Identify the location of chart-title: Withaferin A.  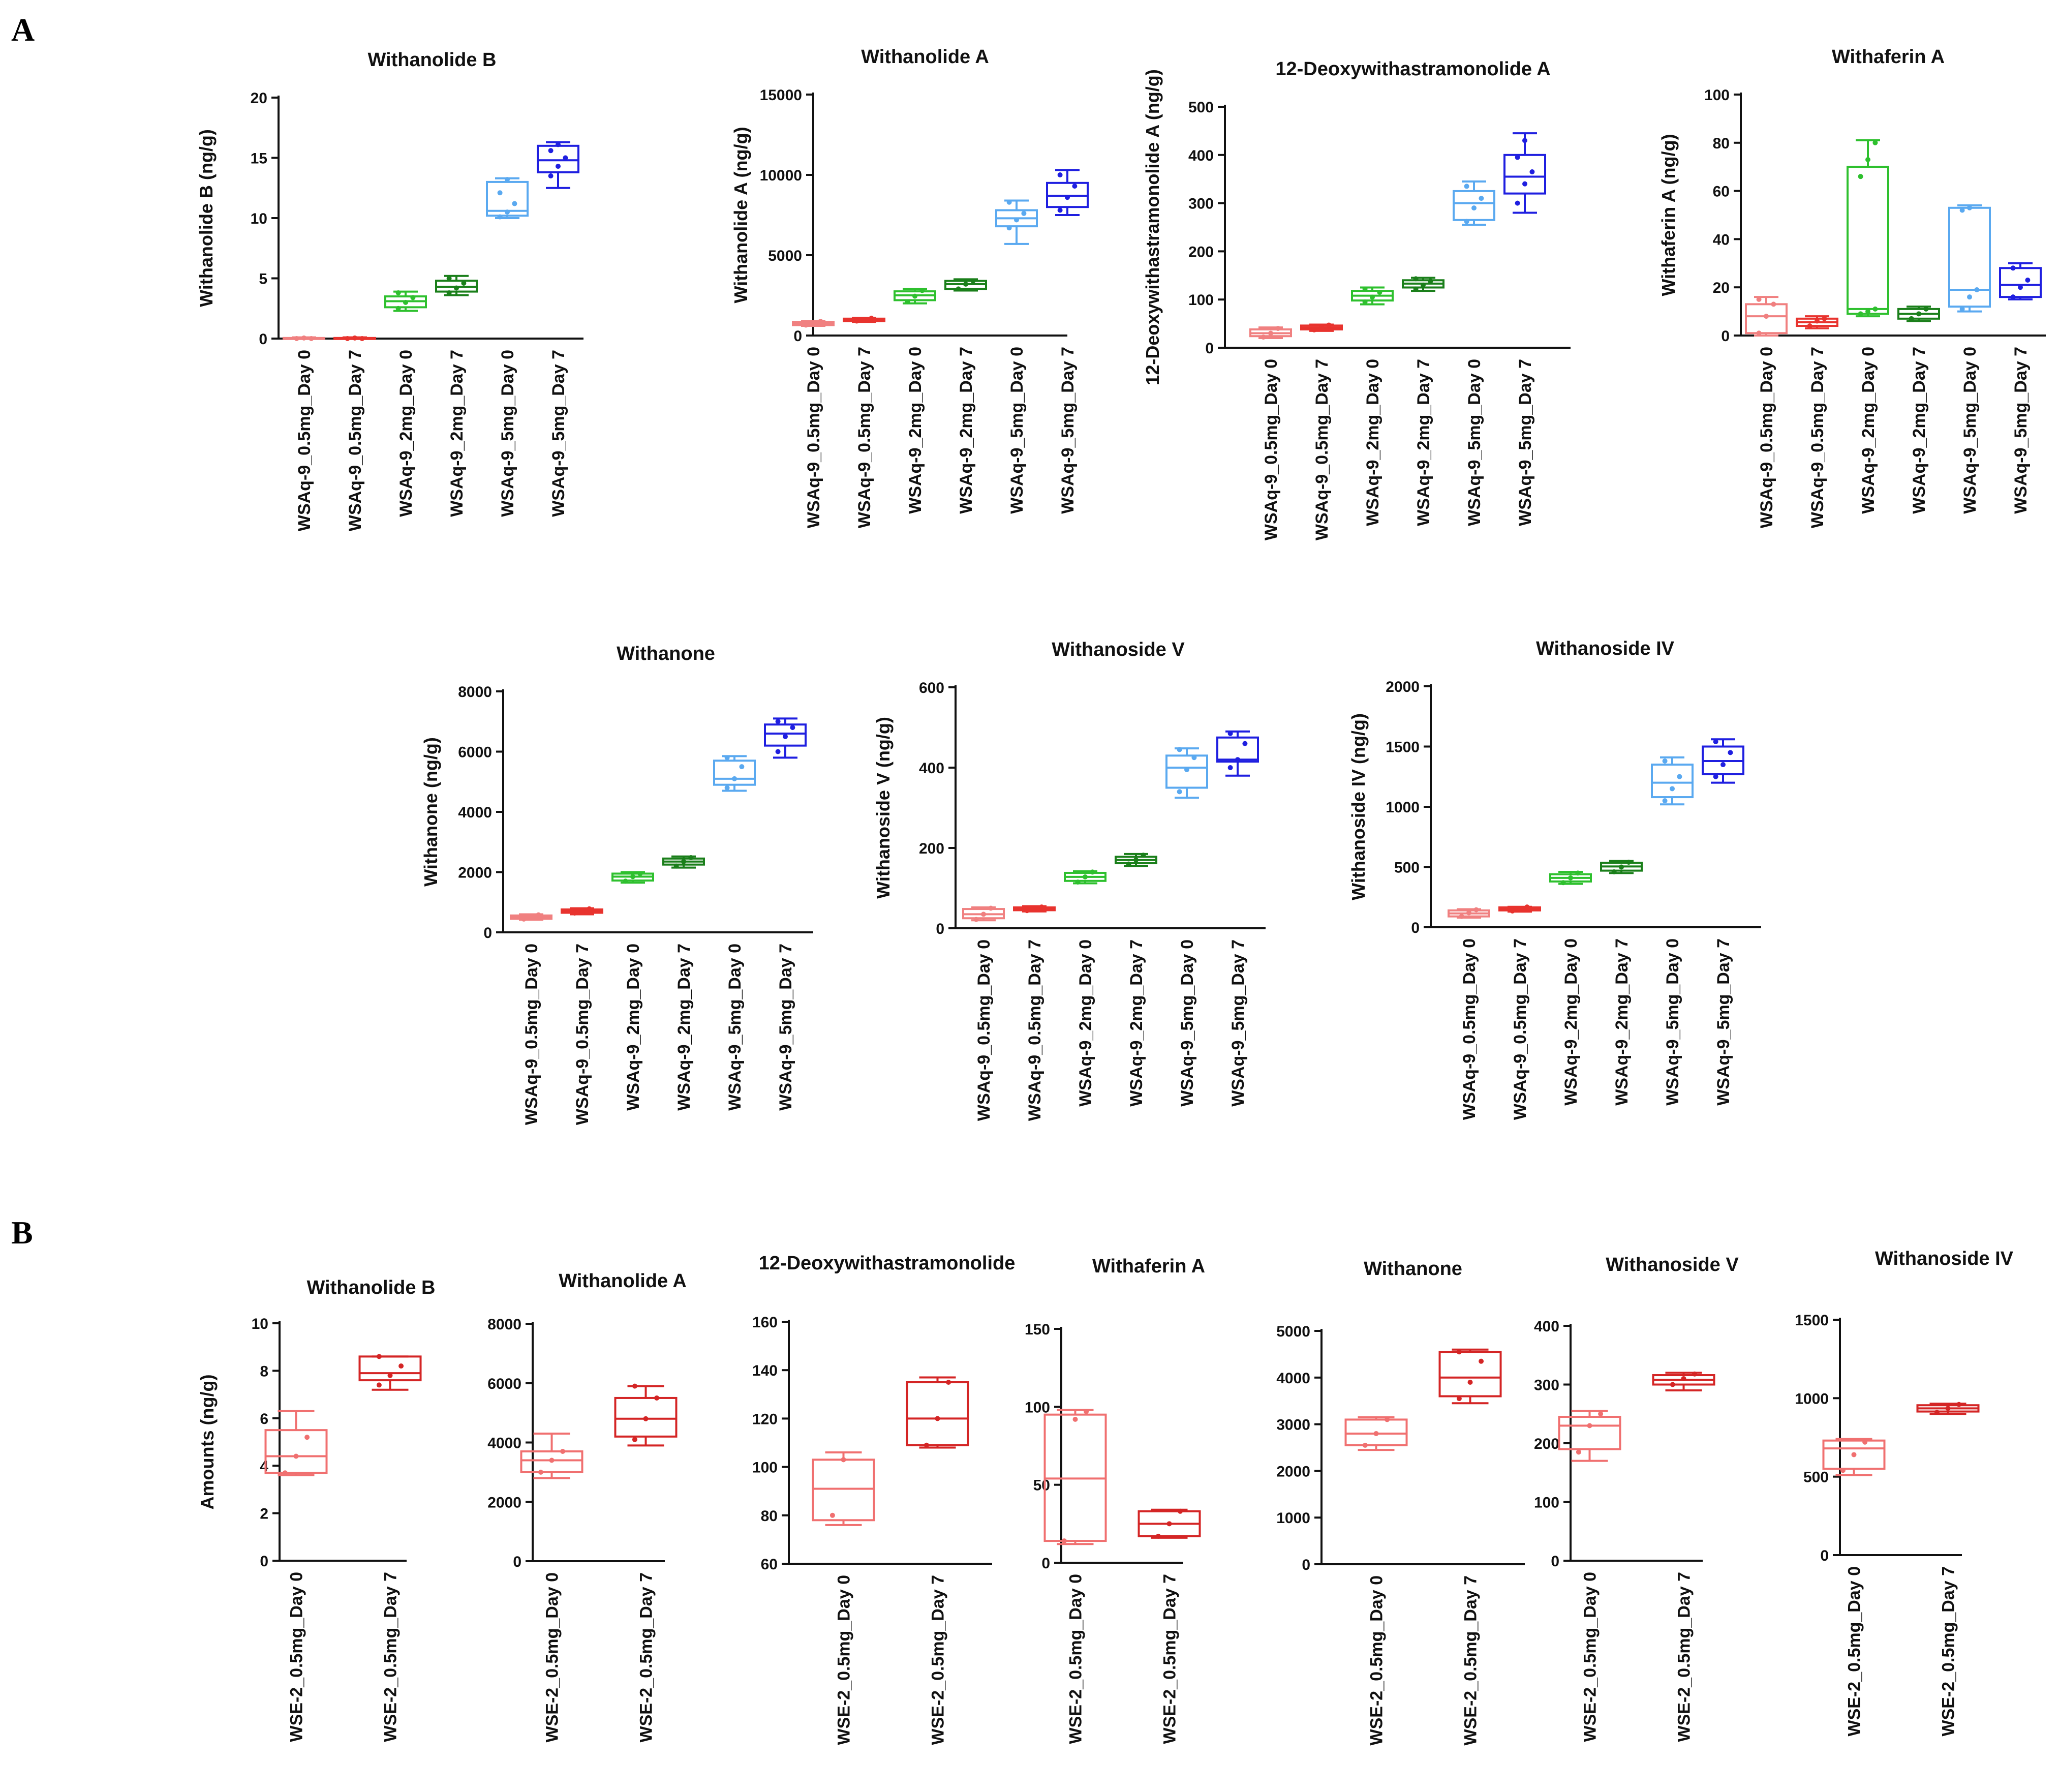
(1888, 57).